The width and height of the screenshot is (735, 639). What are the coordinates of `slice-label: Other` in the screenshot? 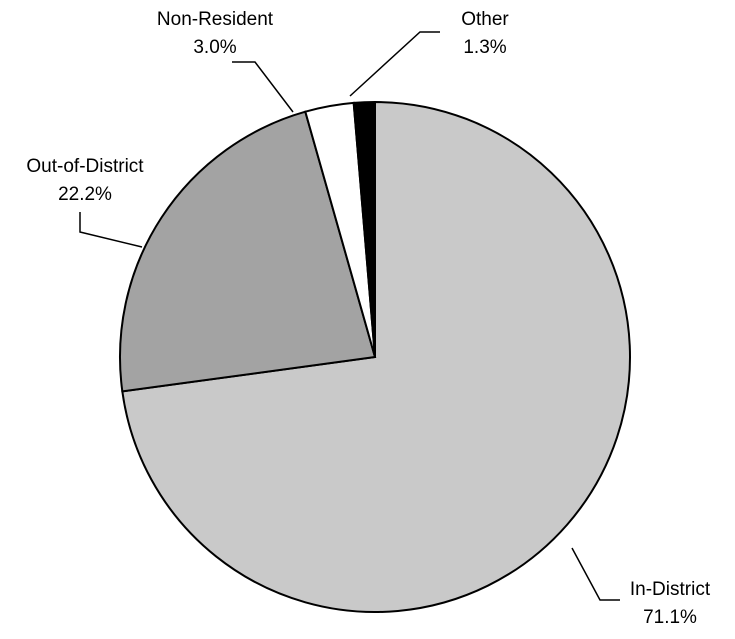 It's located at (485, 19).